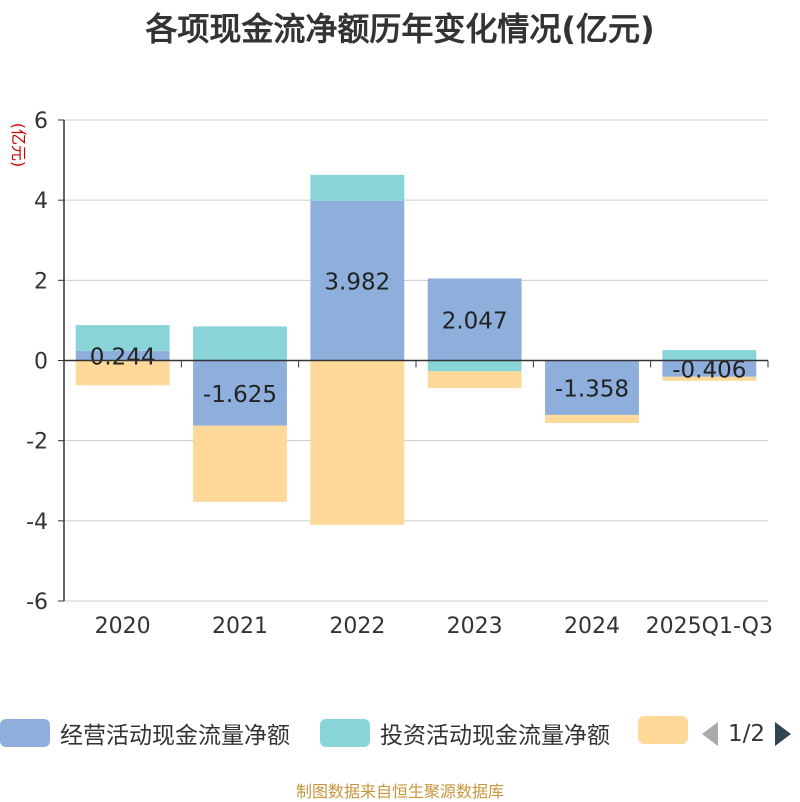 The height and width of the screenshot is (802, 800). I want to click on legend-swatch-investing, so click(345, 733).